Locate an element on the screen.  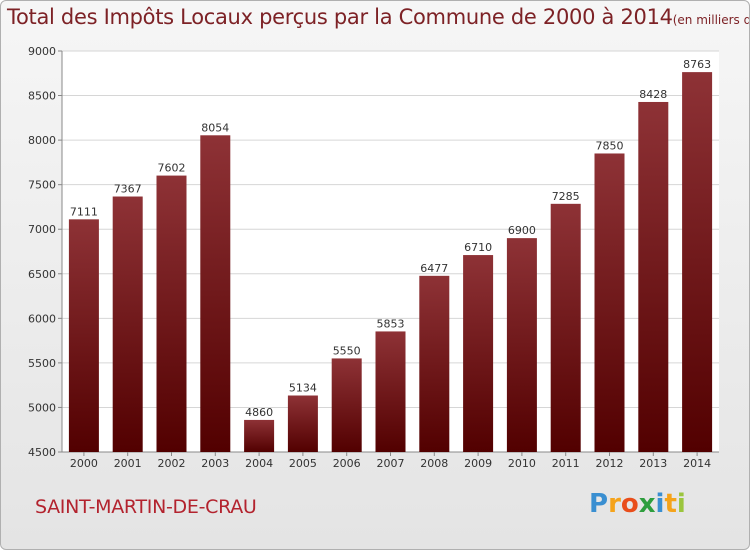
data-label-2007: 5853 is located at coordinates (391, 323).